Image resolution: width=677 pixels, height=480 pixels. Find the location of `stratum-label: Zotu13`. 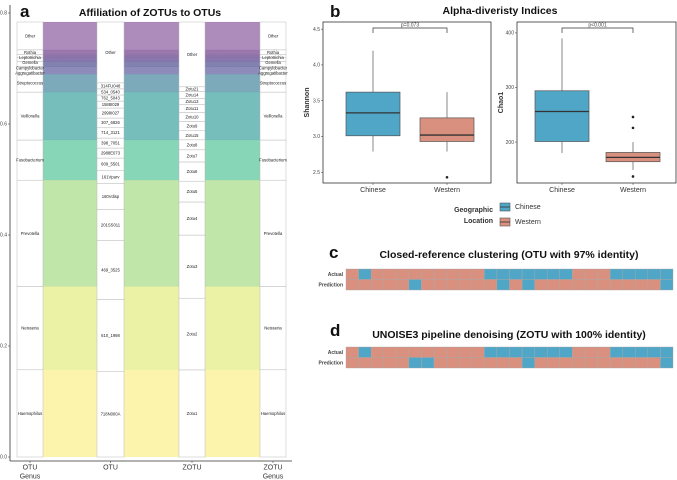

stratum-label: Zotu13 is located at coordinates (192, 101).